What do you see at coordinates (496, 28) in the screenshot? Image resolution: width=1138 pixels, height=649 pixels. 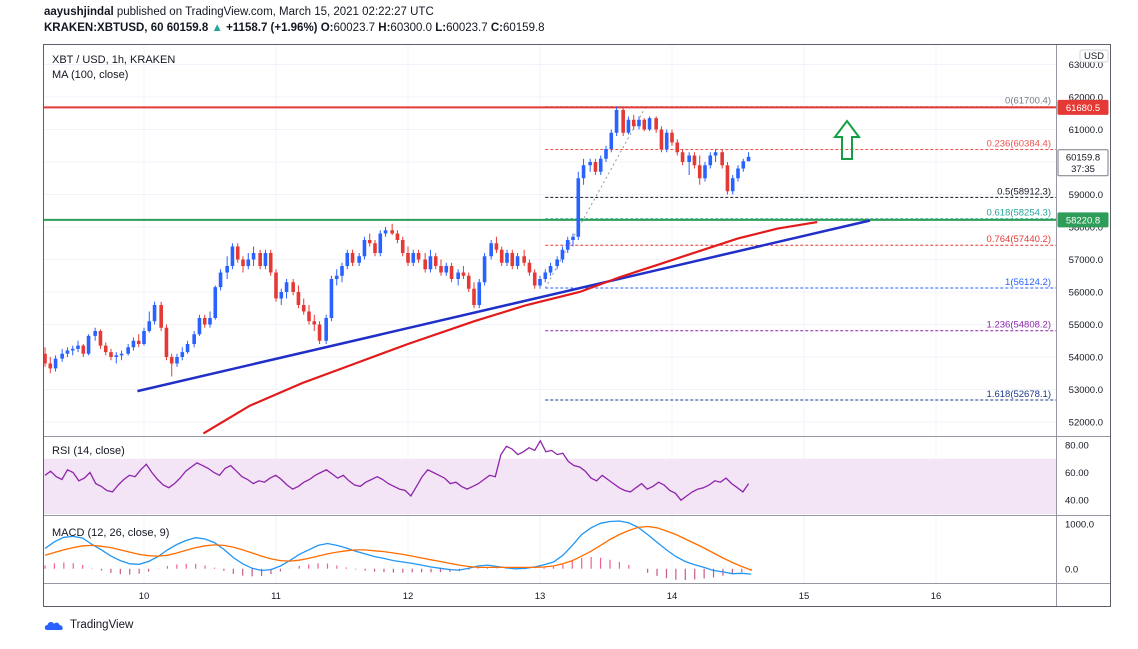 I see `close-label: C:` at bounding box center [496, 28].